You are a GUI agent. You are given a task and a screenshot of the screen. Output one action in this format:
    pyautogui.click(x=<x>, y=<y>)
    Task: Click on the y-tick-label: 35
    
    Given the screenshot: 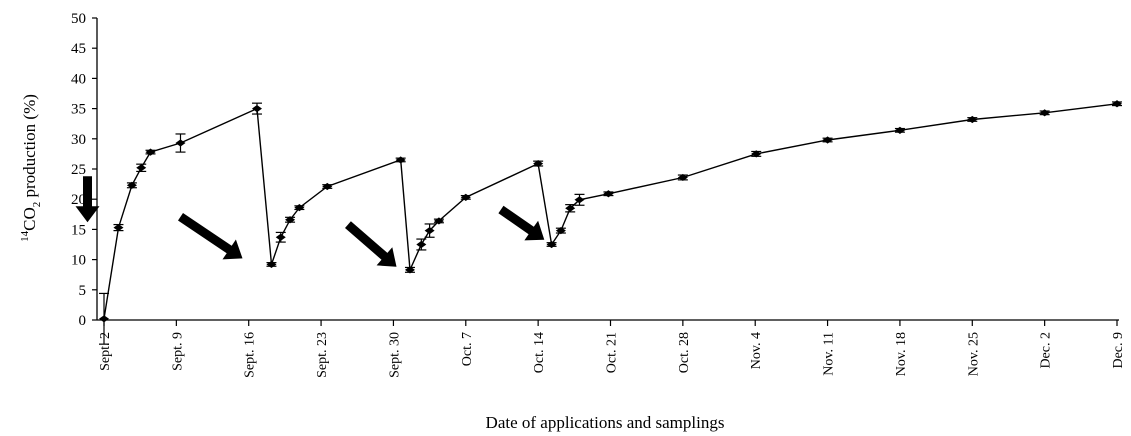 What is the action you would take?
    pyautogui.click(x=78, y=110)
    